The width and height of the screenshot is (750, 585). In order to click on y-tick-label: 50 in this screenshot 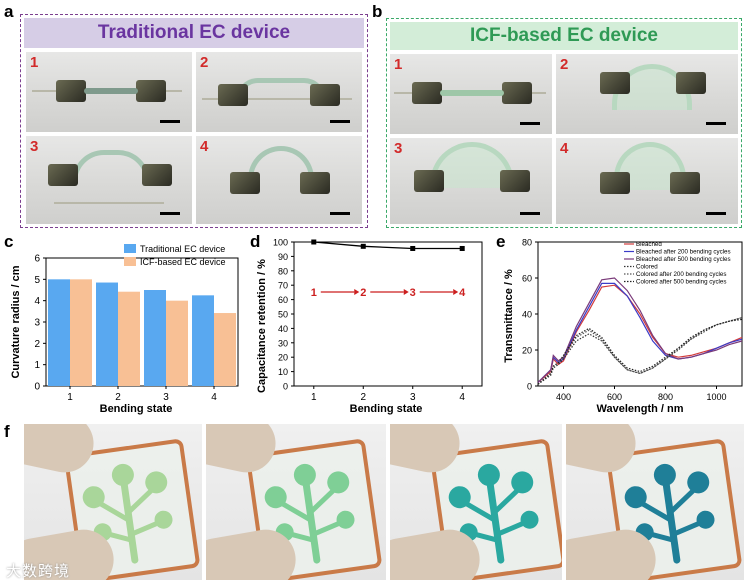, I will do `click(283, 315)`.